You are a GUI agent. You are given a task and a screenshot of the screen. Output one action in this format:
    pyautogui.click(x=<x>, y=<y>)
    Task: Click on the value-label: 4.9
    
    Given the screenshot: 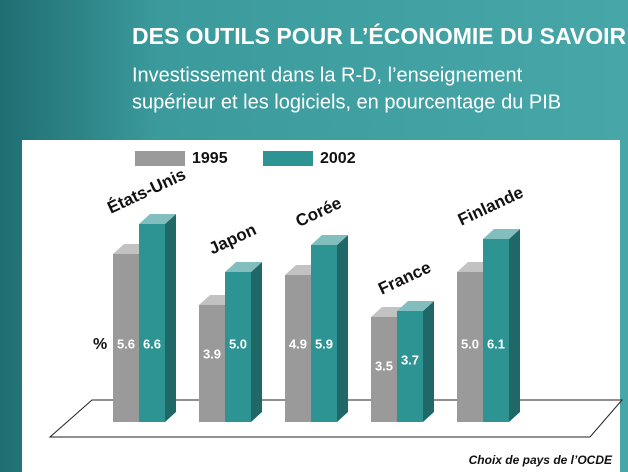 What is the action you would take?
    pyautogui.click(x=298, y=343)
    